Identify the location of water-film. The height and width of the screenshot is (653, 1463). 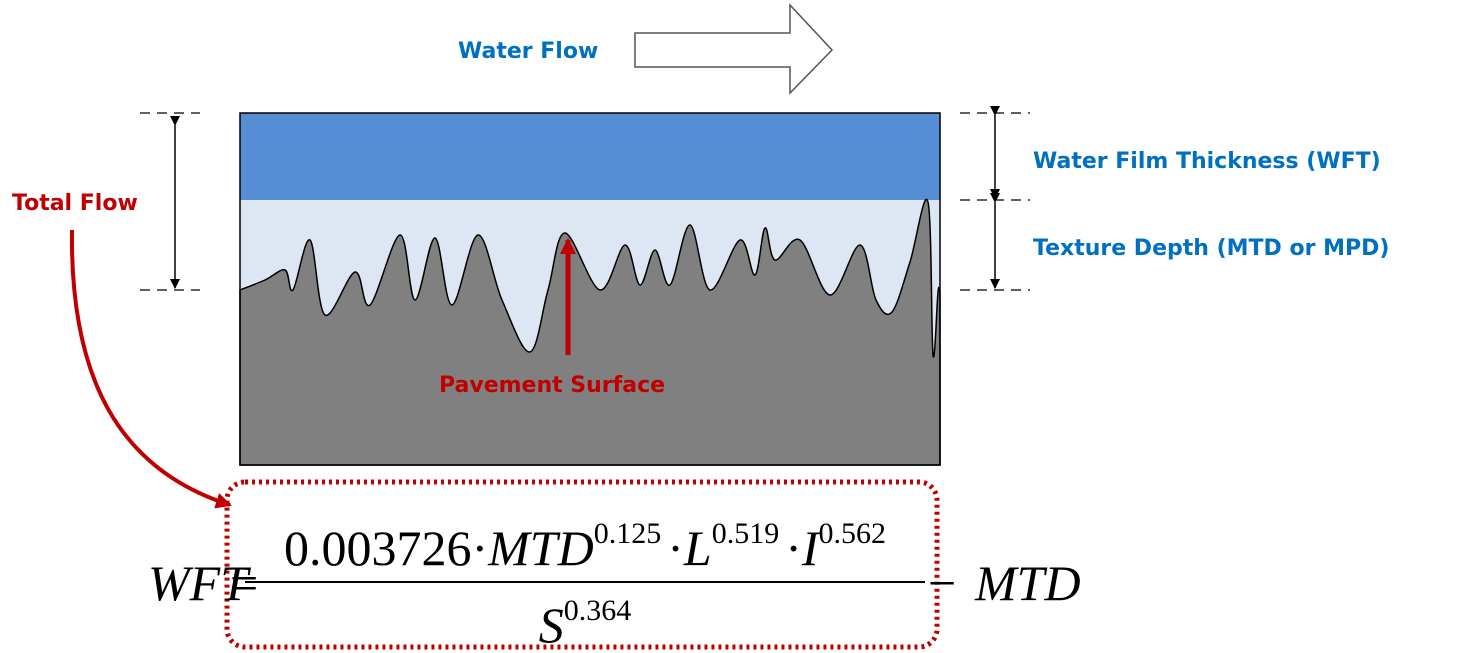
(590, 156).